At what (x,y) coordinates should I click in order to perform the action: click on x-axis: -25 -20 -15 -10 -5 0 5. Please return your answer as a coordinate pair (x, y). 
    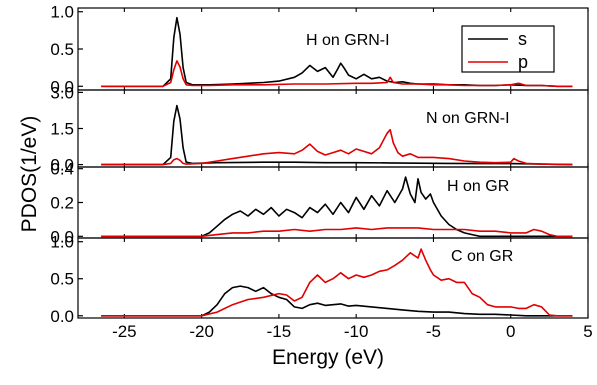
    Looking at the image, I should click on (352, 331).